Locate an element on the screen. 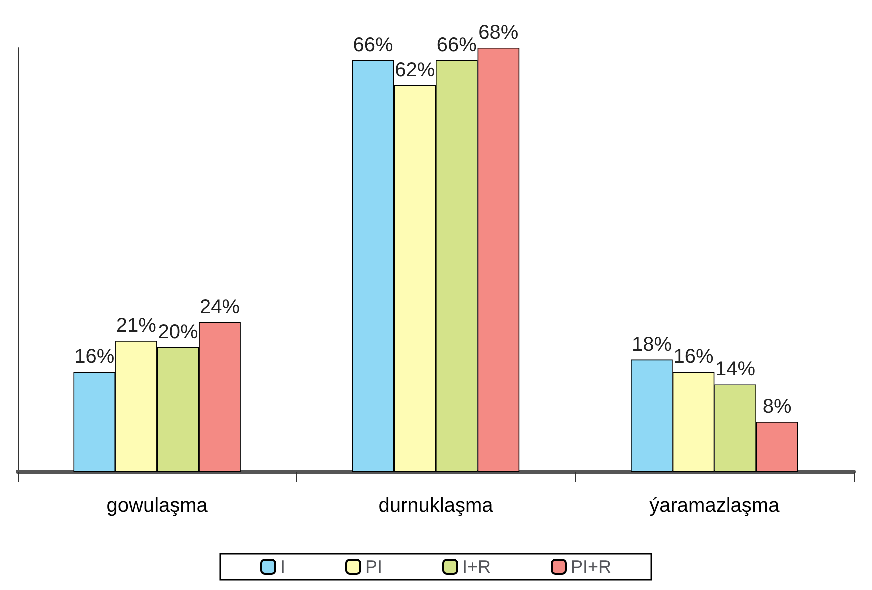 This screenshot has width=872, height=590. x-tick-label: durnuklaşma is located at coordinates (436, 506).